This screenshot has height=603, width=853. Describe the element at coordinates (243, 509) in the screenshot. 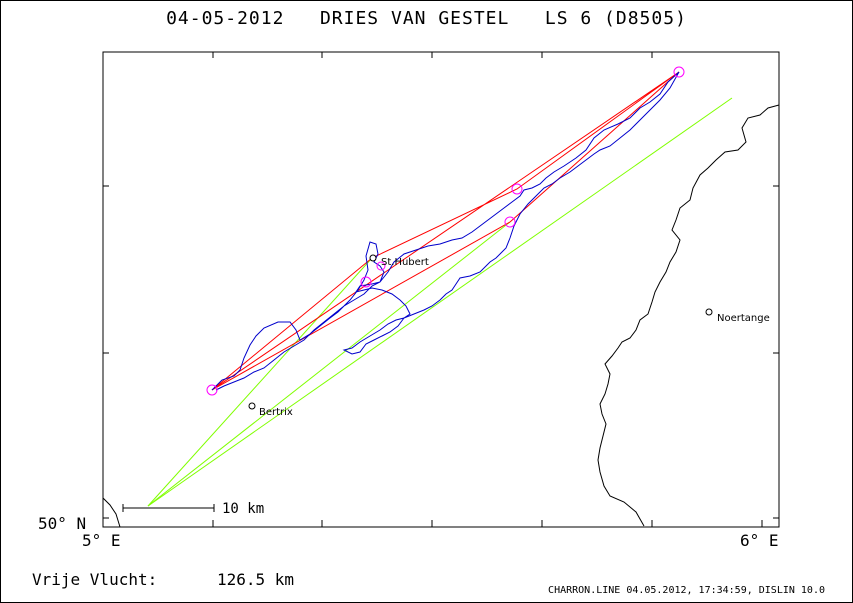

I see `scale-bar-label: 10 km` at that location.